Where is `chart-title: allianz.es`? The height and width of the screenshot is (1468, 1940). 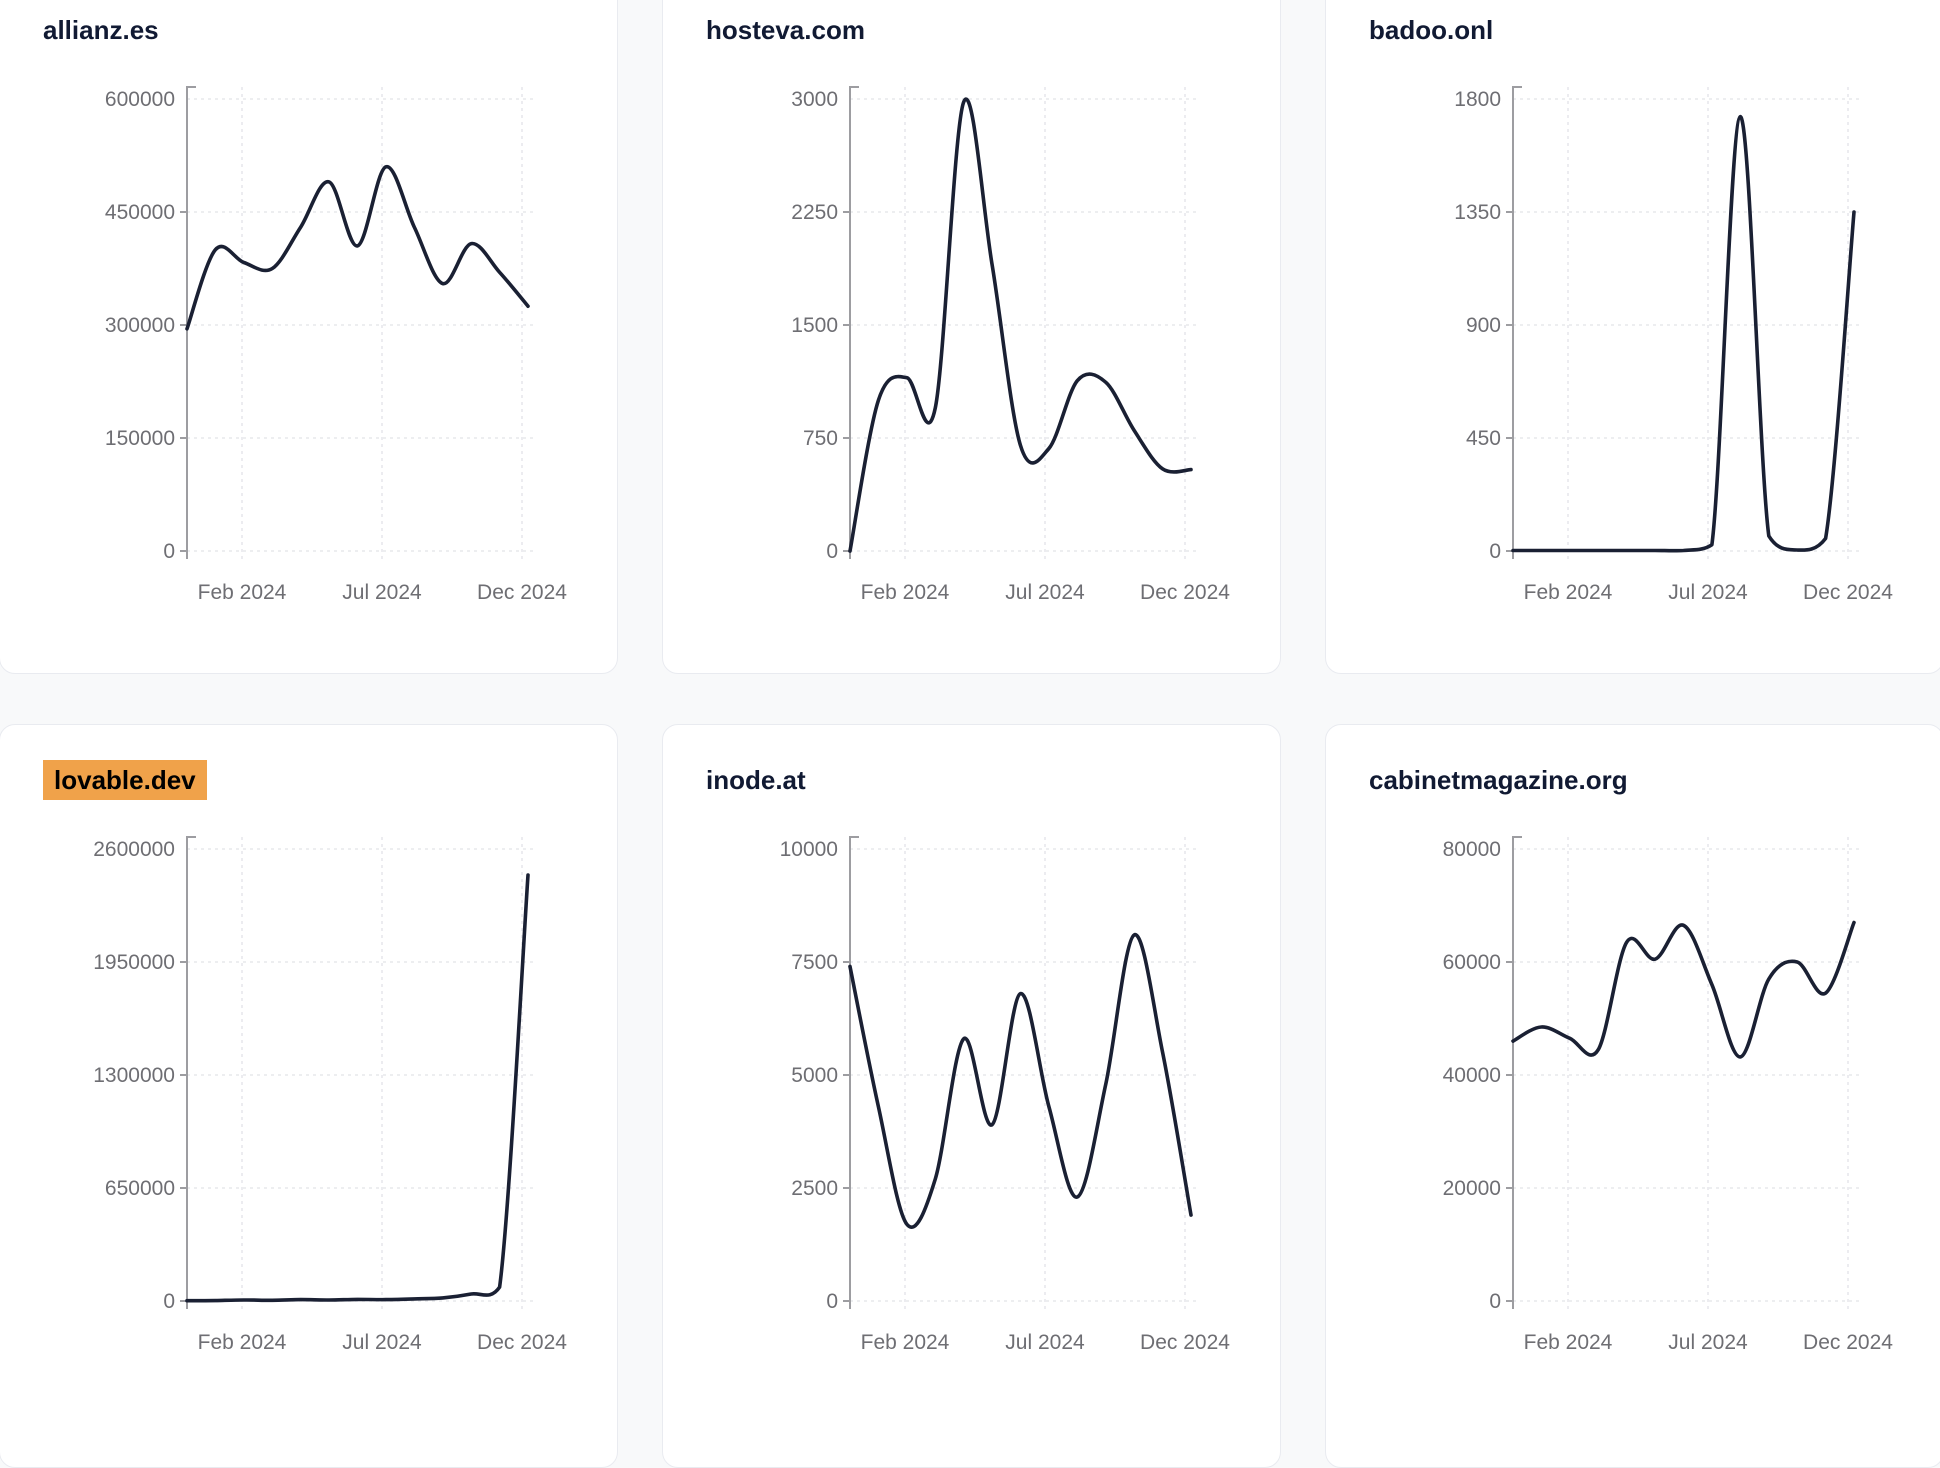 chart-title: allianz.es is located at coordinates (308, 21).